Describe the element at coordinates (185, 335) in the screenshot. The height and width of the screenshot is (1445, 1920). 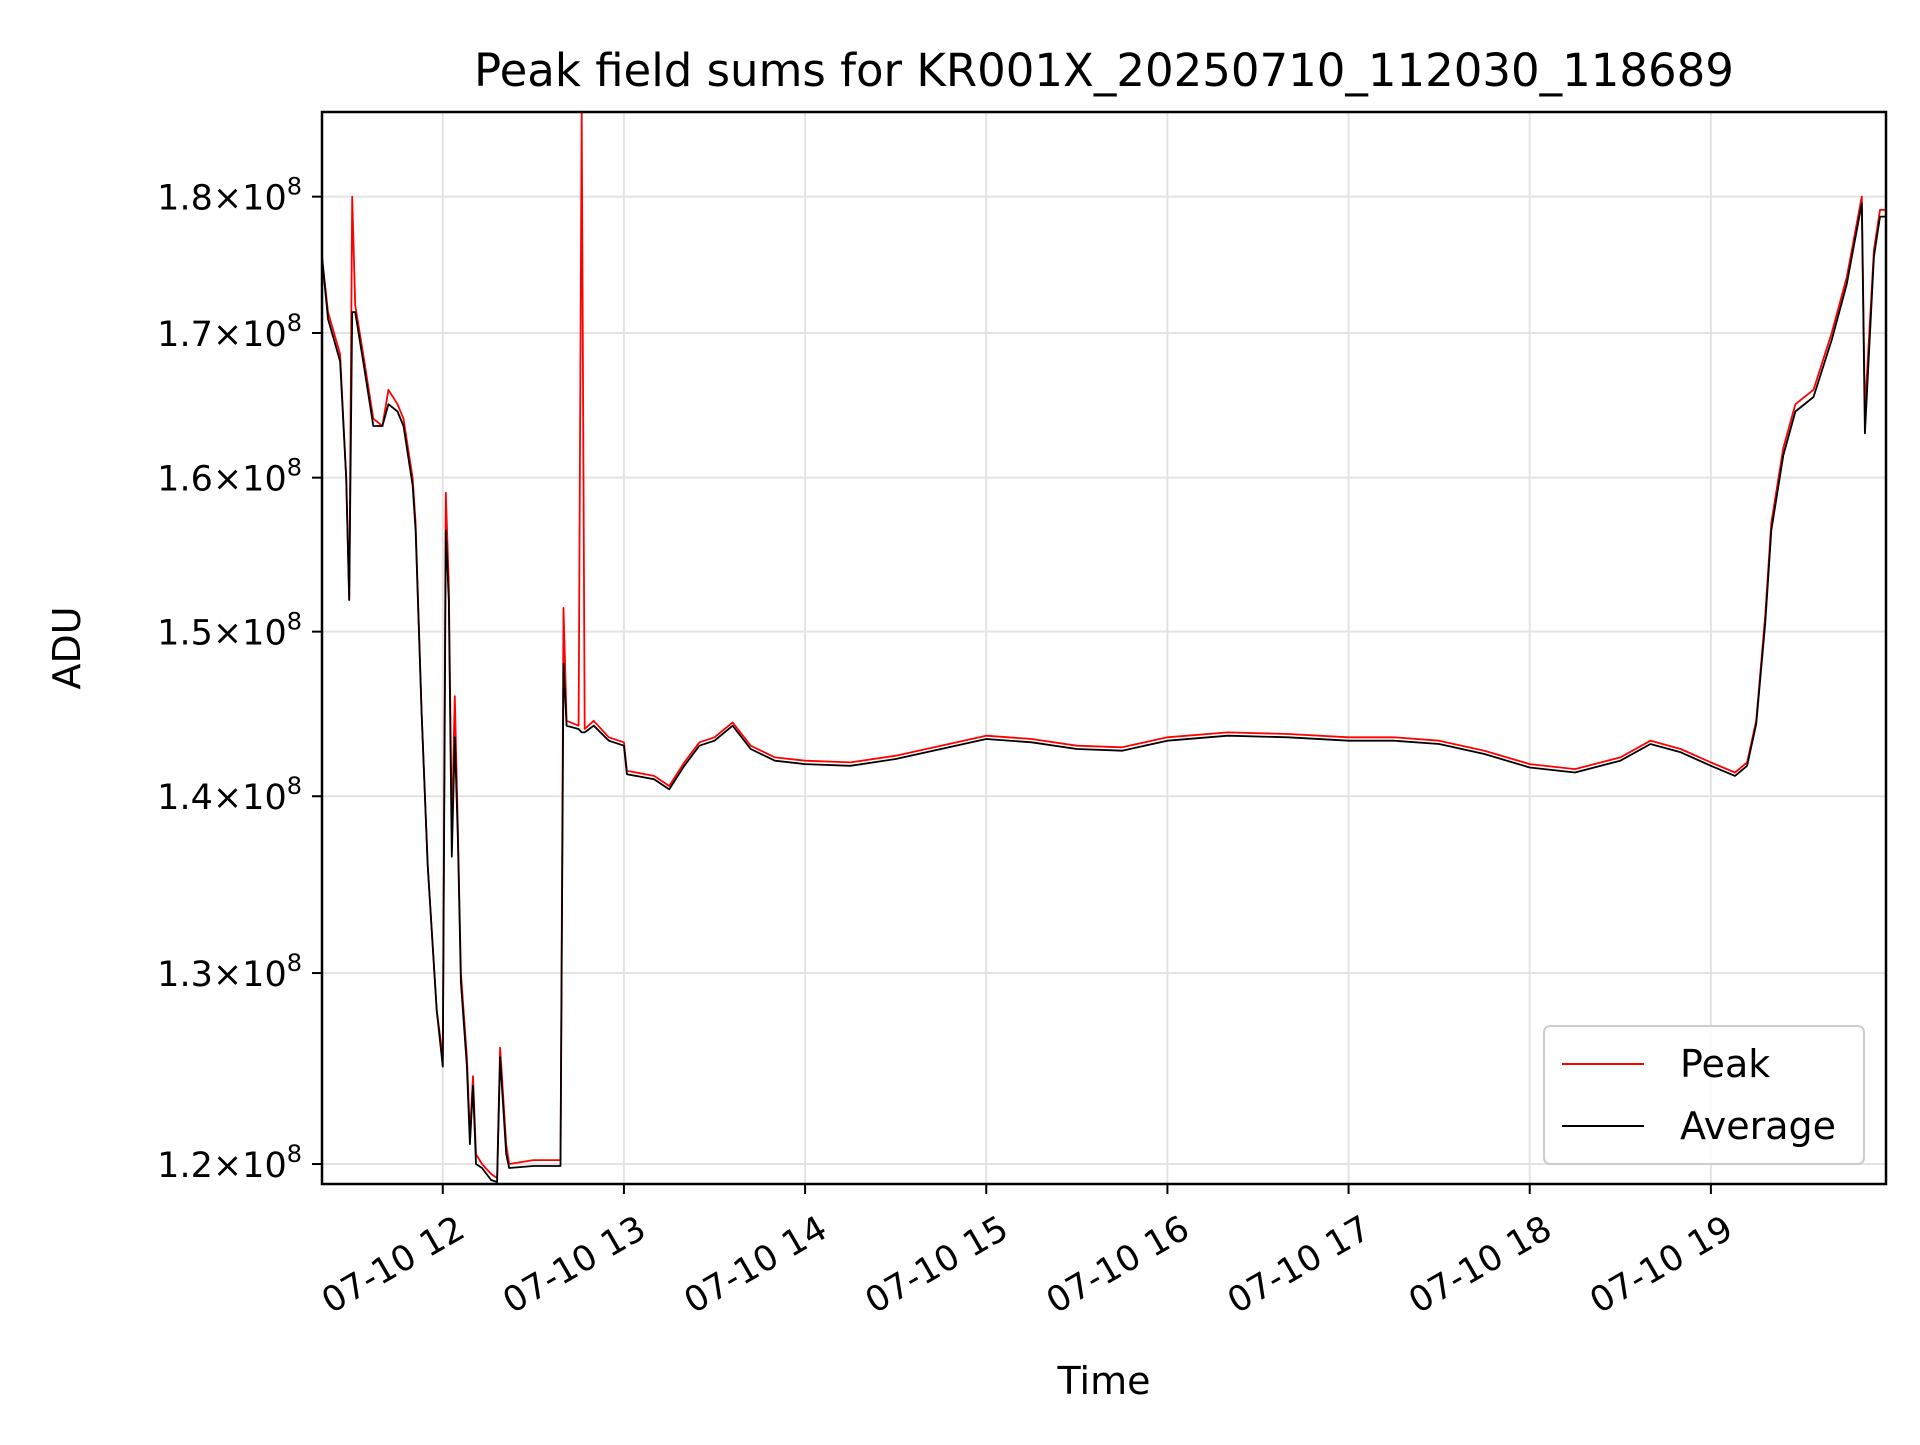
I see `y-tick-mantissa: 1.7` at that location.